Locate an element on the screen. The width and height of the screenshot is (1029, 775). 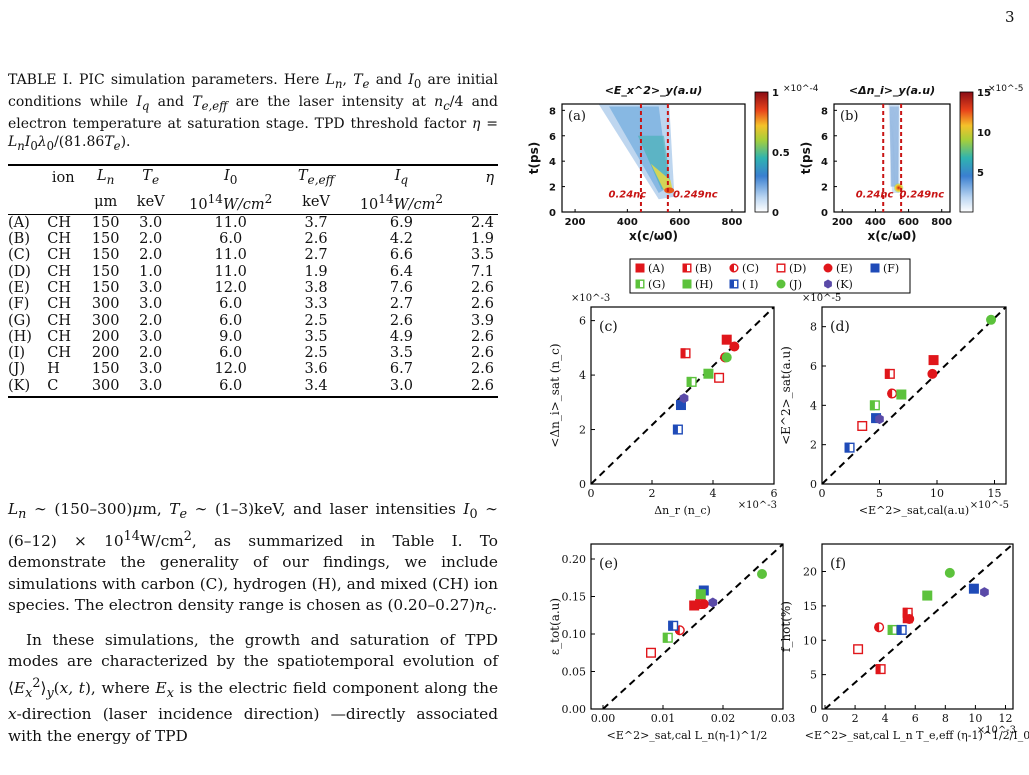
table-label: TABLE I. is located at coordinates (40, 80).